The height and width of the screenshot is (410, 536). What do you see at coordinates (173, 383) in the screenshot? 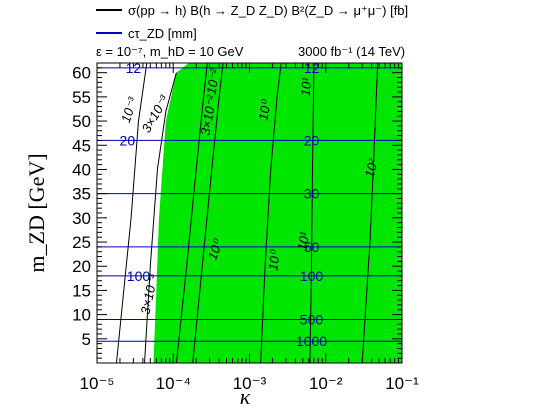
I see `x-tick-label-1: 10⁻⁴` at bounding box center [173, 383].